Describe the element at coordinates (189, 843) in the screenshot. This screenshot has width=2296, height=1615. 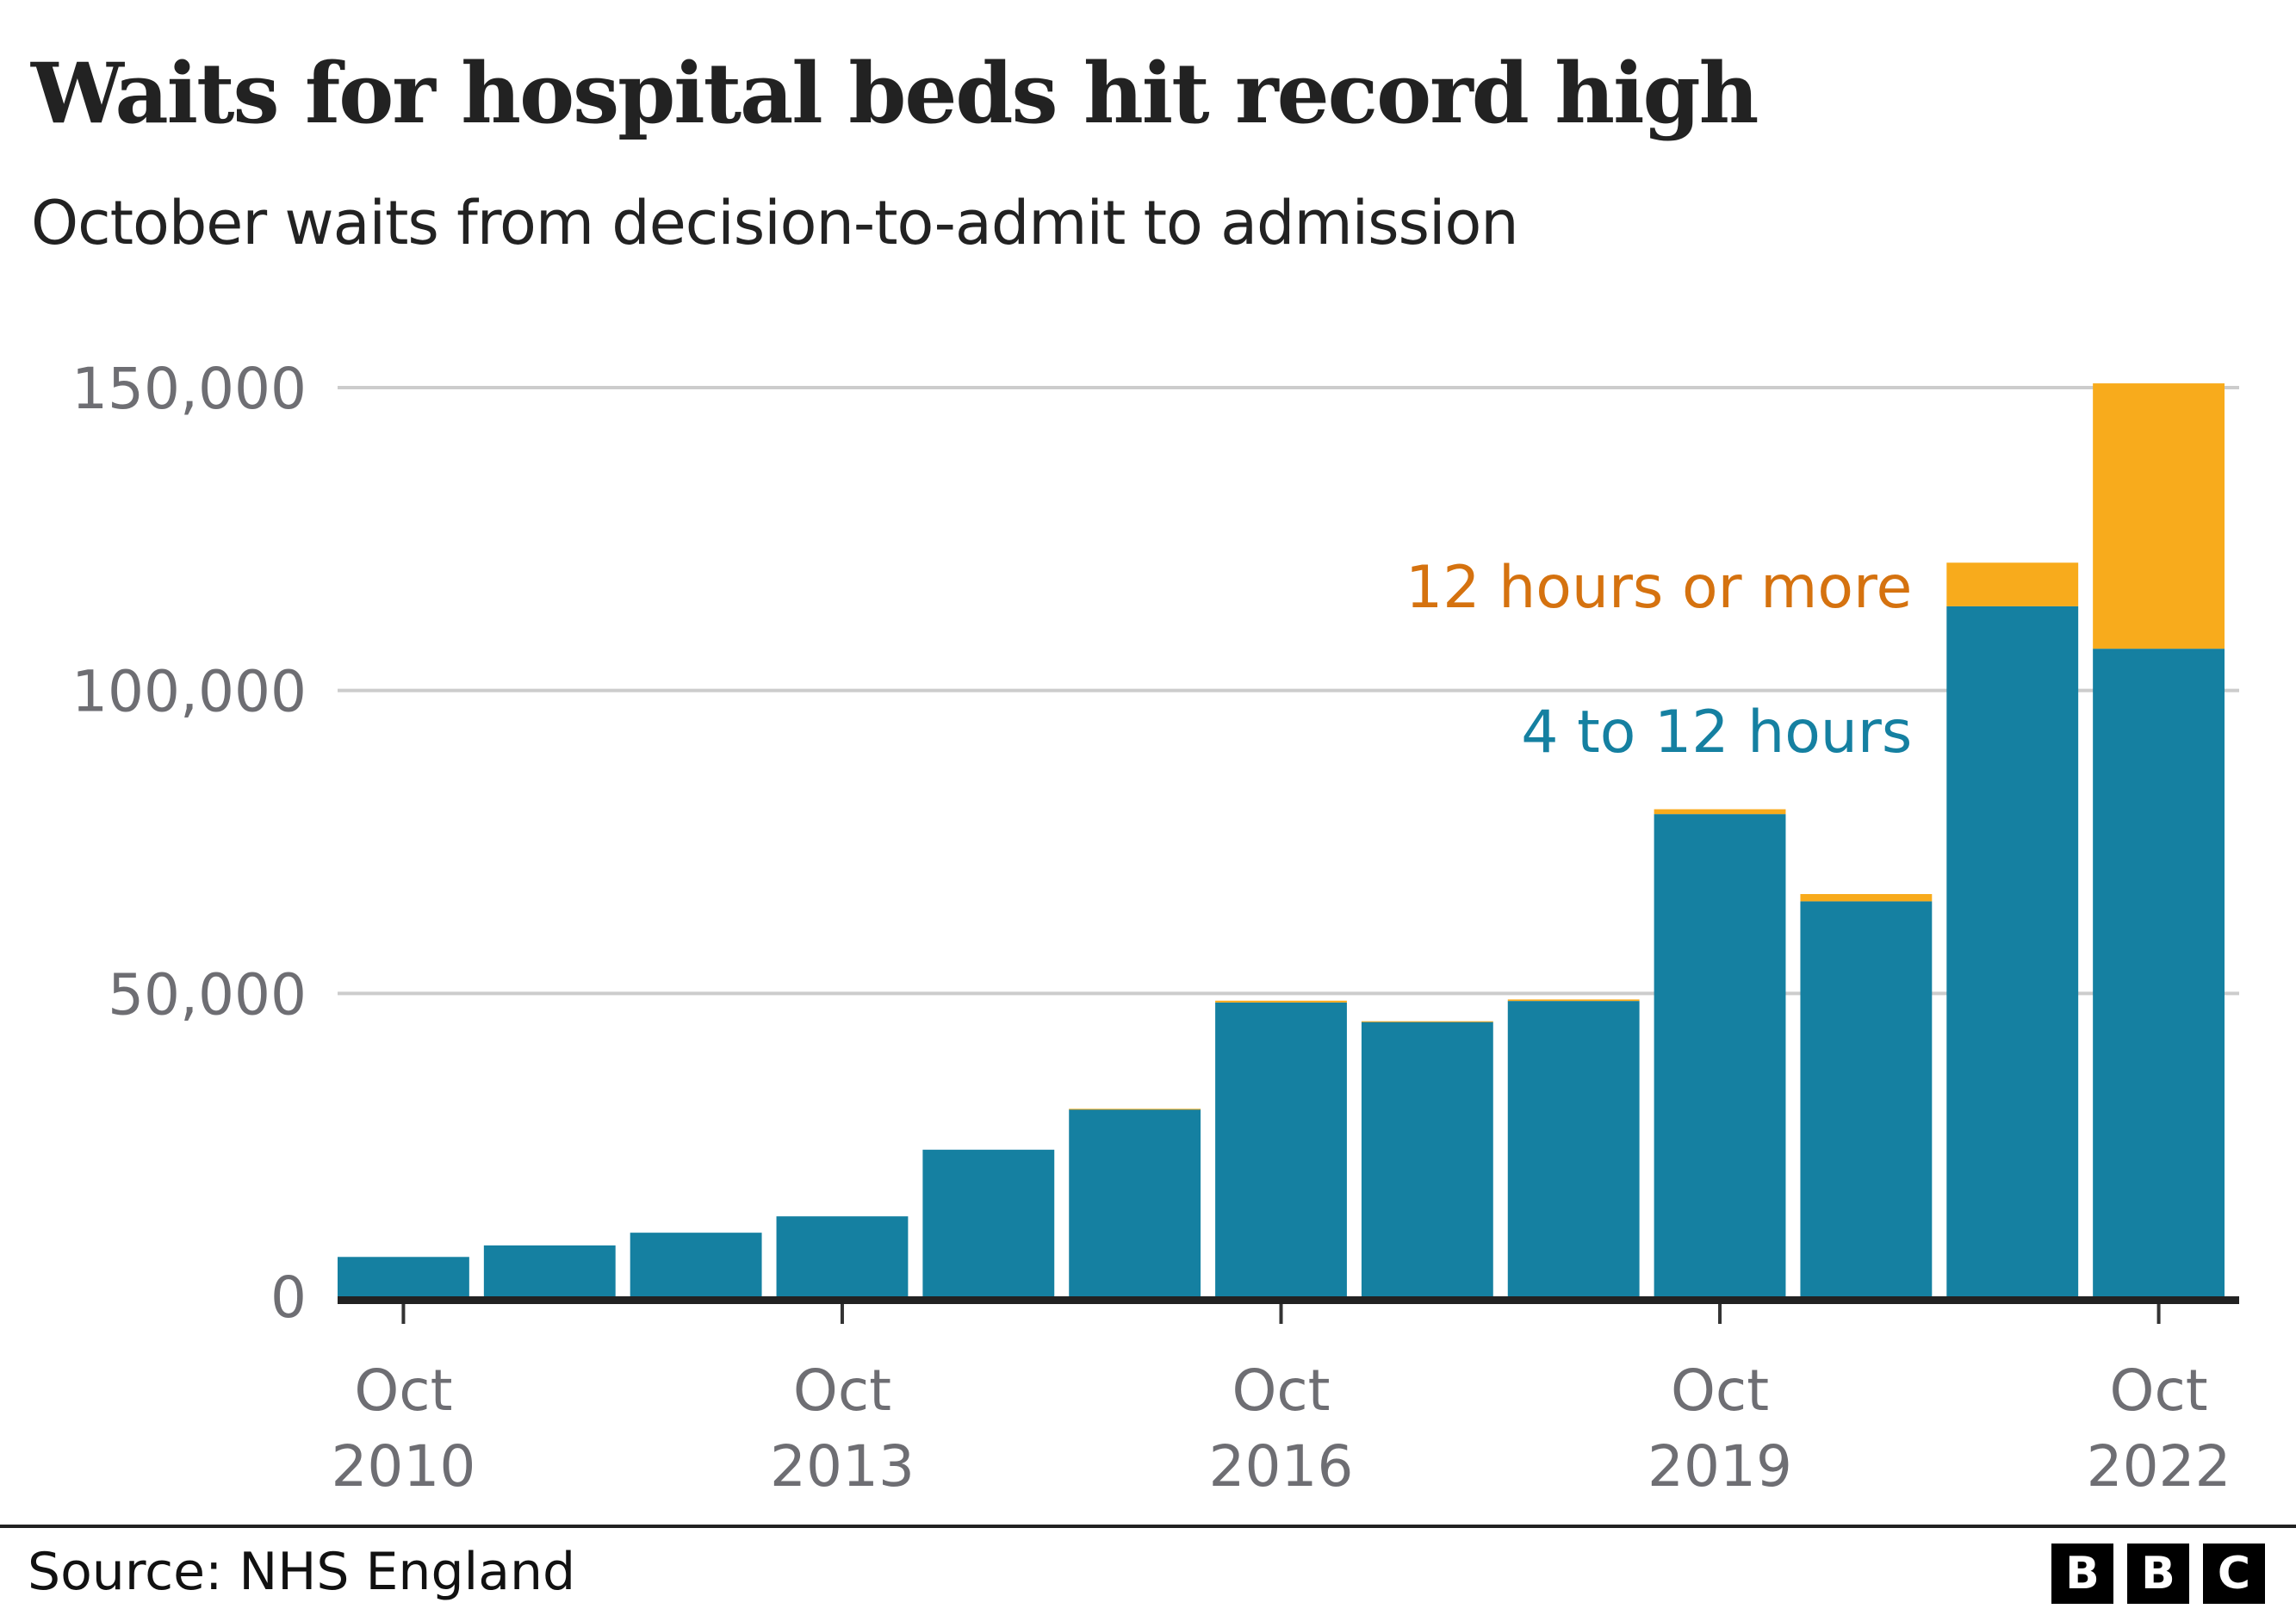
I see `y-axis-ticks: 0 50,000 100,000 150,000` at that location.